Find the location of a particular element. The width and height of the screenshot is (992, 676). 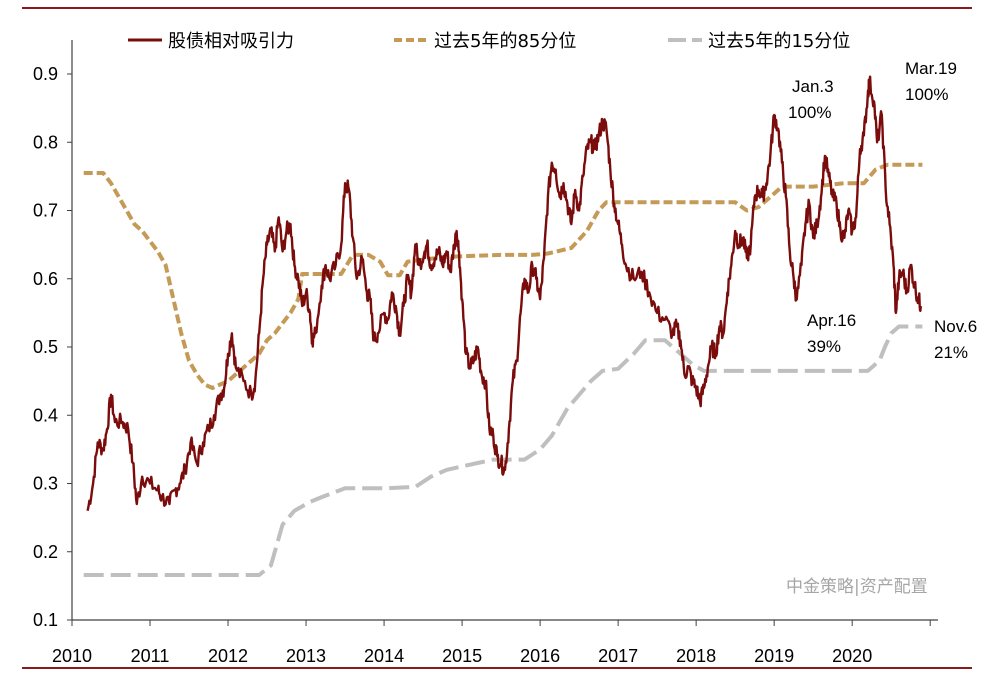

y-tick-label: 0.8 is located at coordinates (45, 142).